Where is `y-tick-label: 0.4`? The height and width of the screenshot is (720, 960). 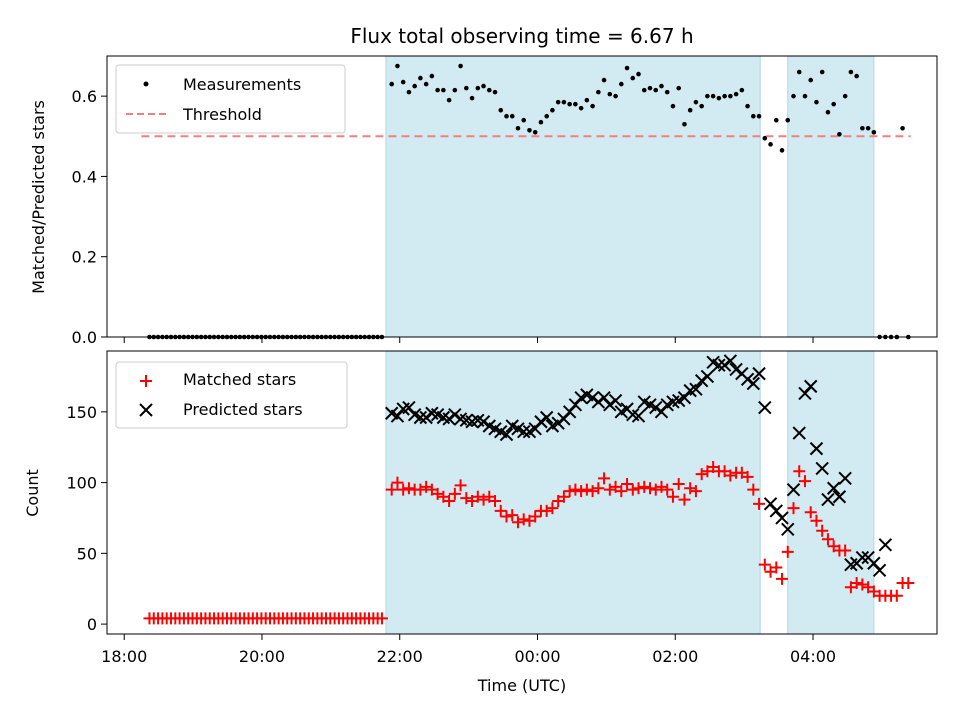 y-tick-label: 0.4 is located at coordinates (84, 176).